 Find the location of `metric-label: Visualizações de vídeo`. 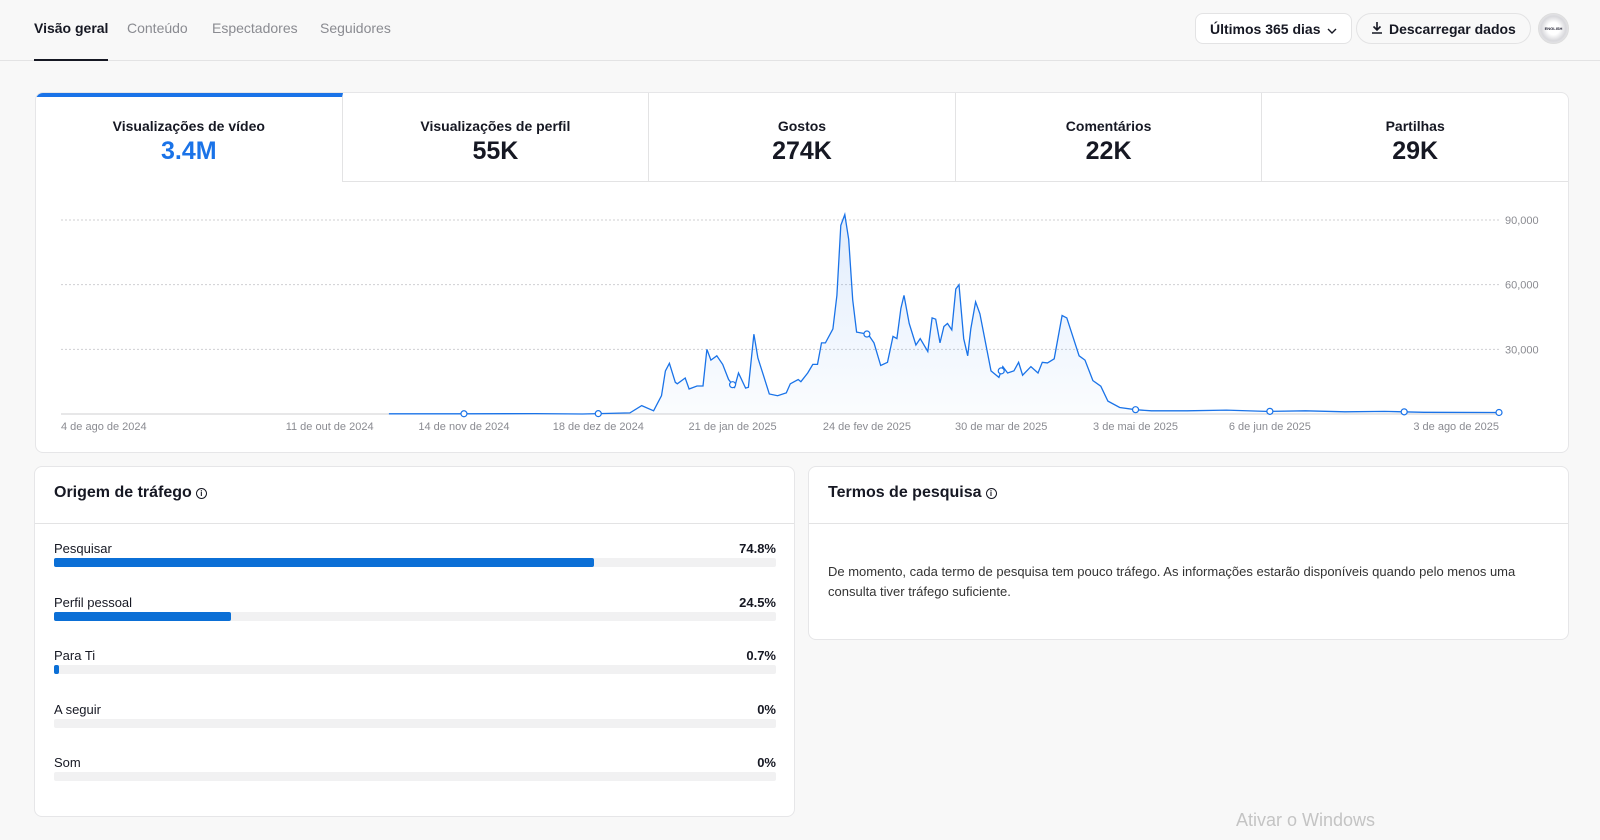

metric-label: Visualizações de vídeo is located at coordinates (188, 126).